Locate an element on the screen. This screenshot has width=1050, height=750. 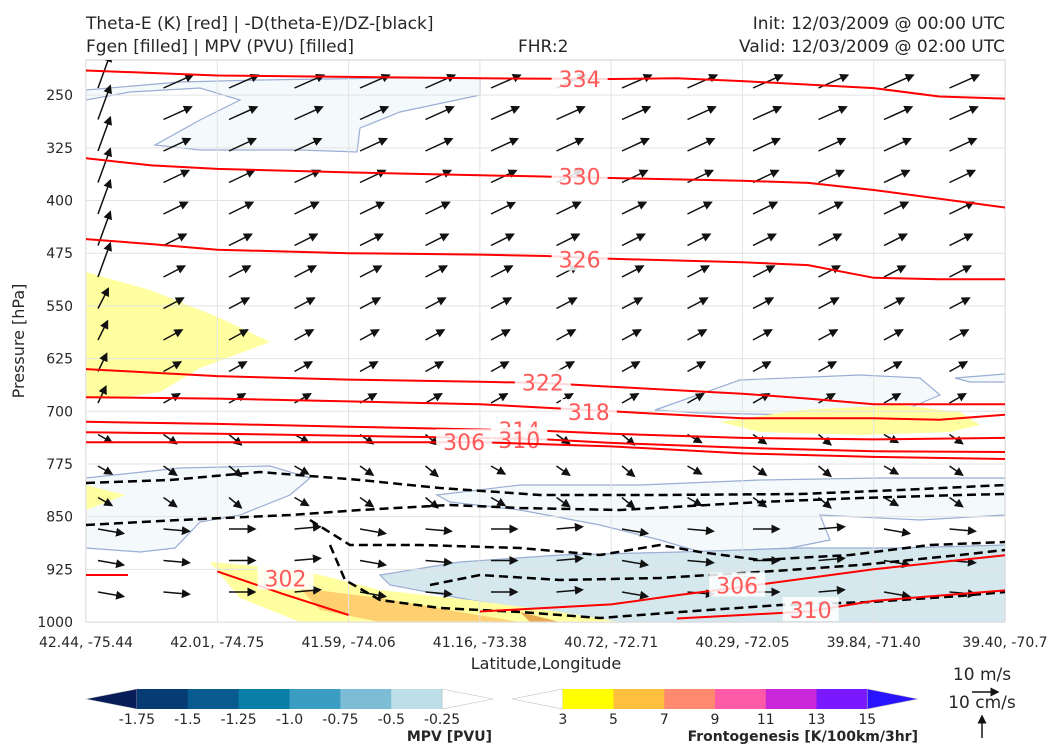
init-time: Init: 12/03/2009 @ 00:00 UTC is located at coordinates (878, 24).